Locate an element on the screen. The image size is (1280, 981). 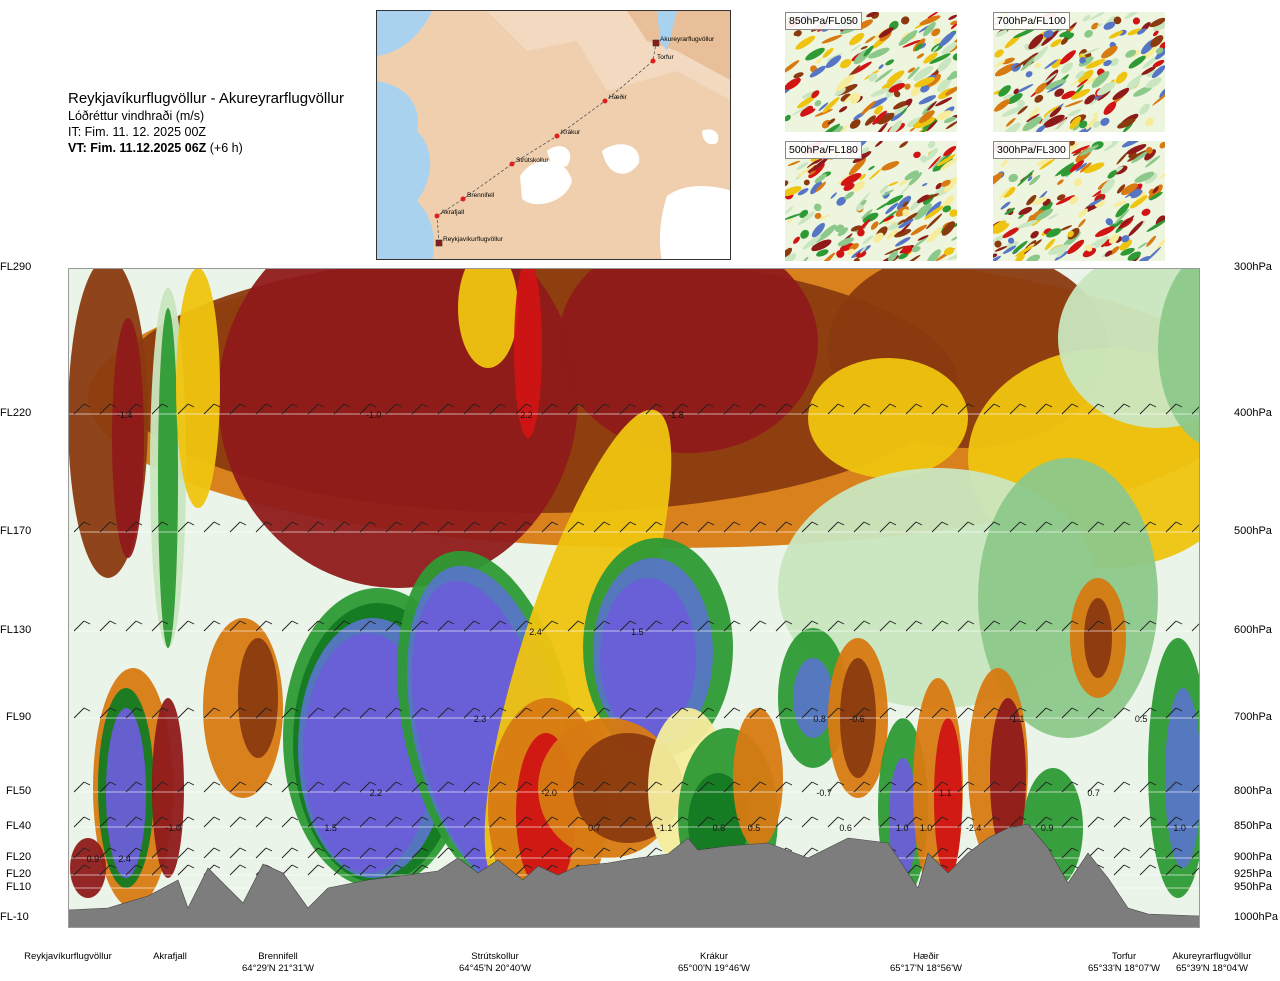
route-point: Torfur is located at coordinates (662, 59).